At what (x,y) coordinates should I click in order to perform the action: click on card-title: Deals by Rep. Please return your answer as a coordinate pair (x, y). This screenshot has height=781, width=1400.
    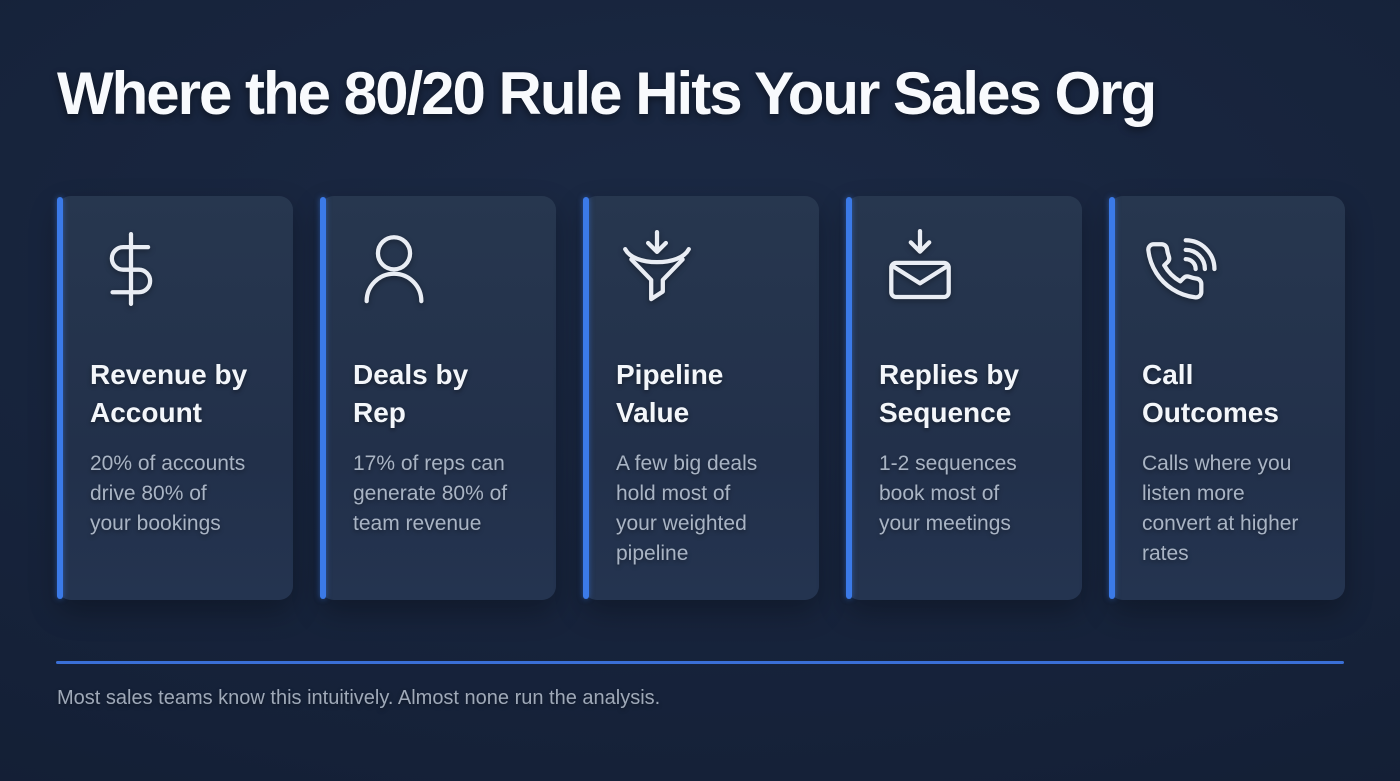
    Looking at the image, I should click on (411, 394).